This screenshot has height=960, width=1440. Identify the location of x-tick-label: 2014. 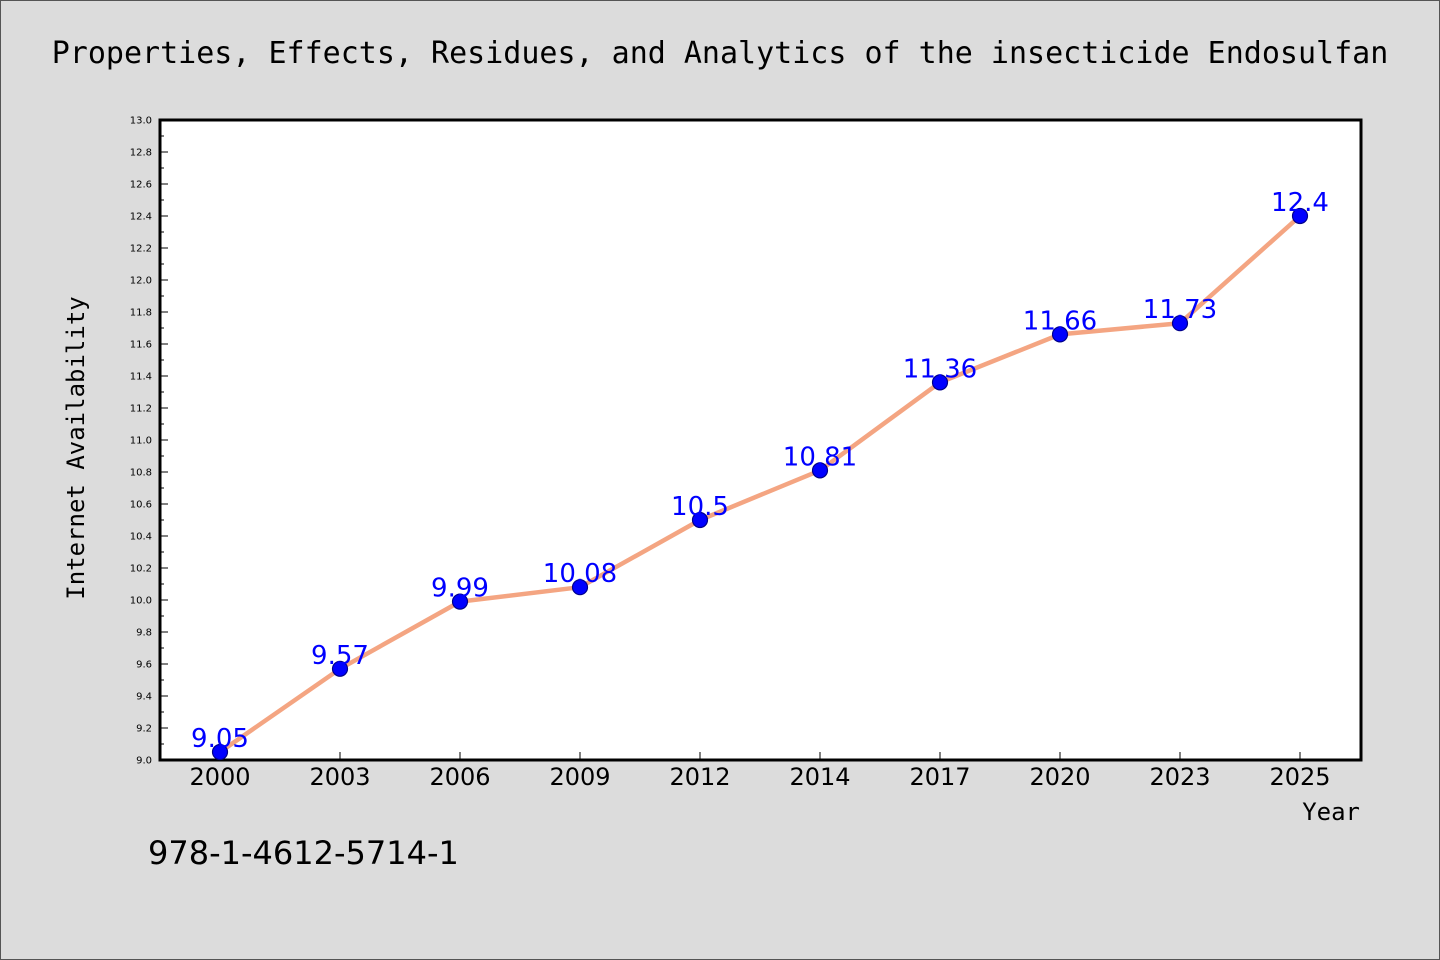
(819, 777).